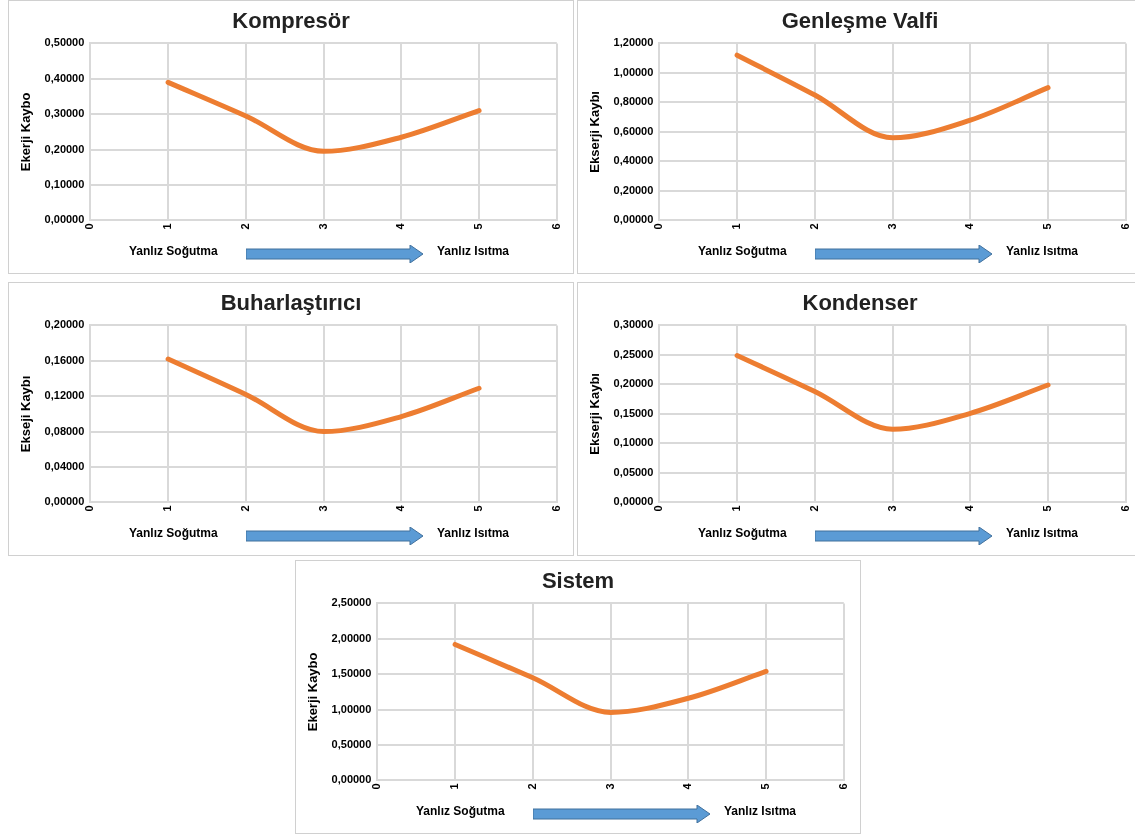  Describe the element at coordinates (291, 303) in the screenshot. I see `chart-title: Buharlaştırıcı` at that location.